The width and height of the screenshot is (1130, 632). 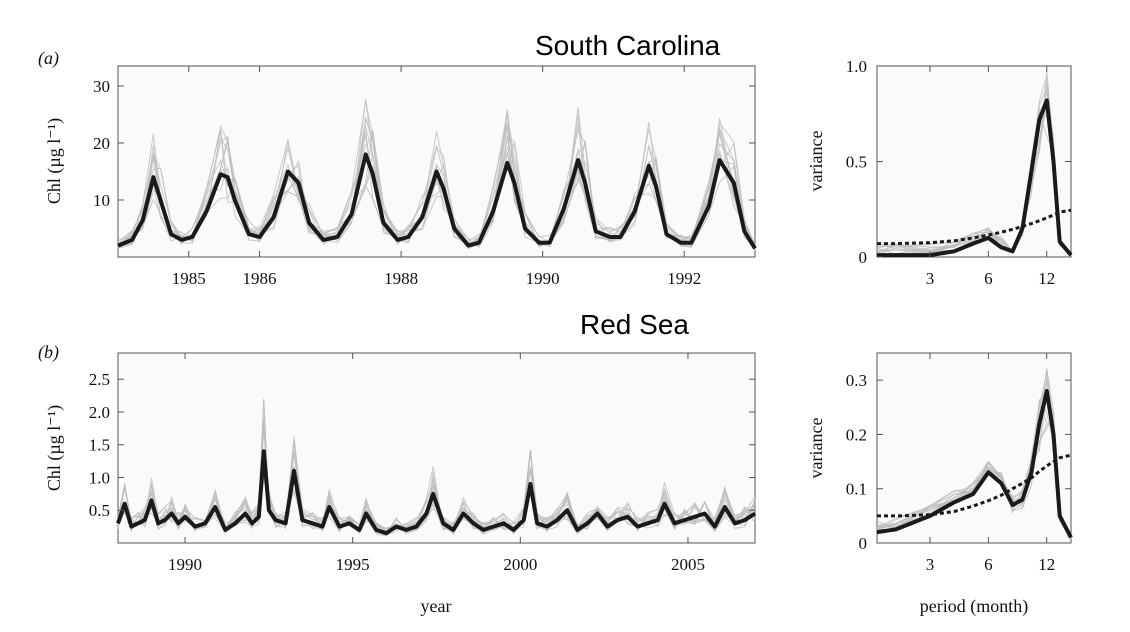 I want to click on ylabel-b-spectrum: variance, so click(x=816, y=448).